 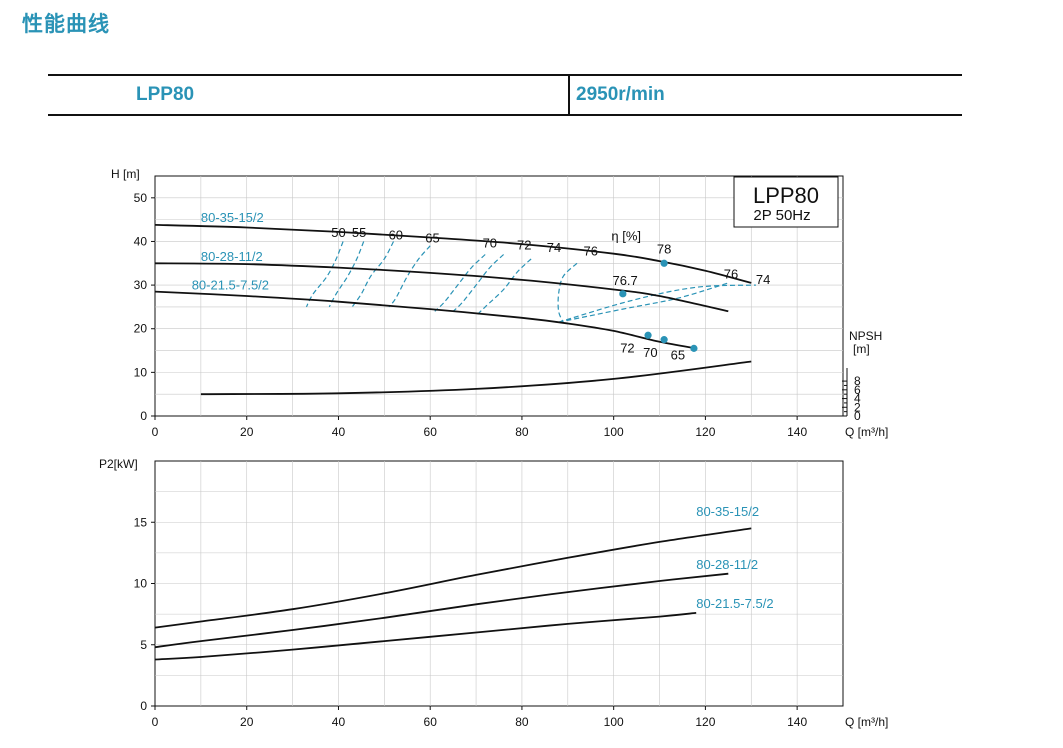 What do you see at coordinates (125, 174) in the screenshot?
I see `top-y-axis-label: H [m]` at bounding box center [125, 174].